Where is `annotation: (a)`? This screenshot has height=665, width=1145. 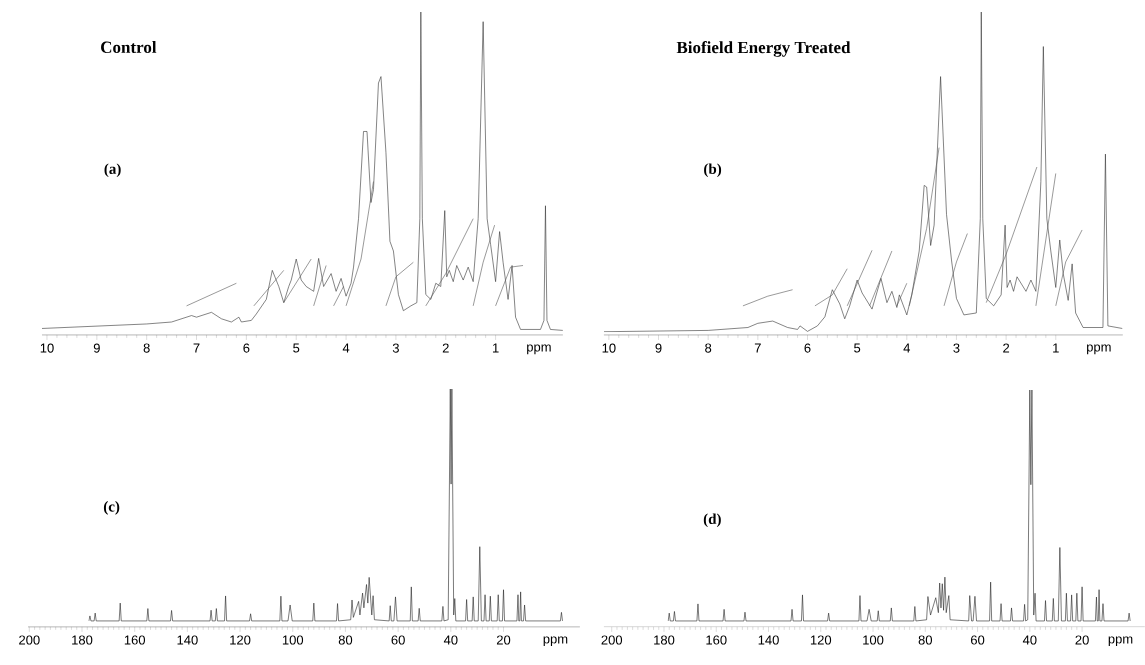
annotation: (a) is located at coordinates (112, 170).